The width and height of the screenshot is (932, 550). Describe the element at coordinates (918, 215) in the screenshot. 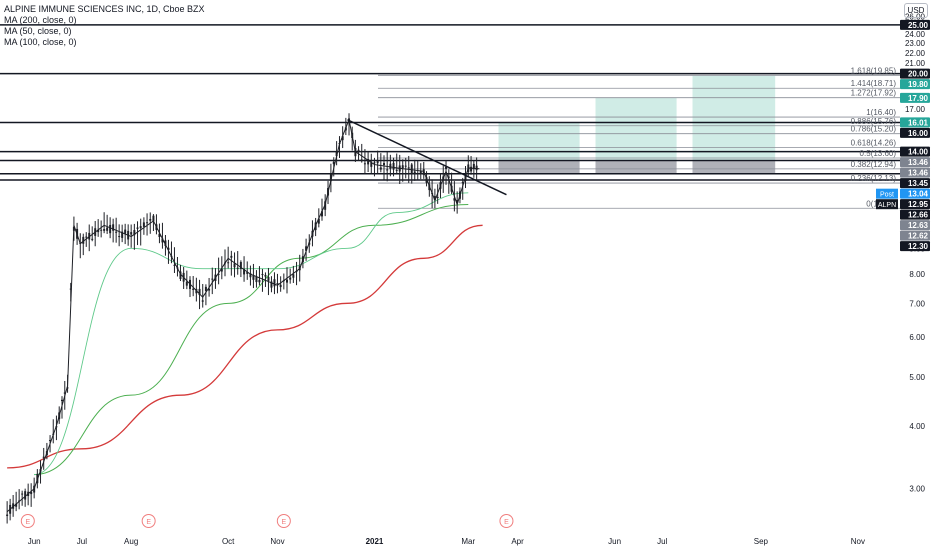

I see `price-tag-text-12: 12.66` at that location.